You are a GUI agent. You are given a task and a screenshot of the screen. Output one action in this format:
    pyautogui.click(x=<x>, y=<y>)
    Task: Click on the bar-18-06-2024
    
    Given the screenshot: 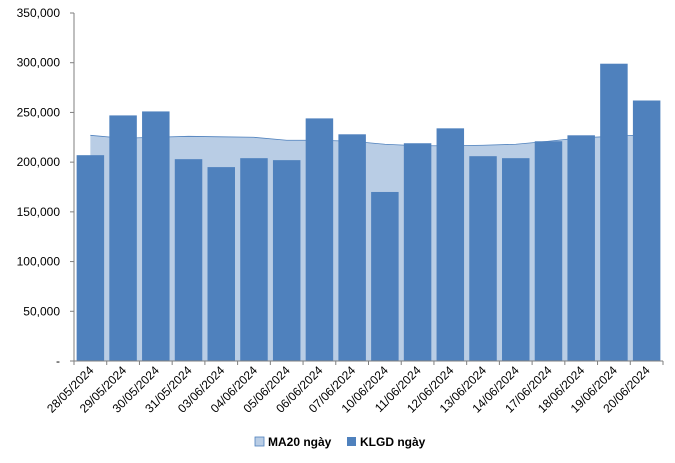 What is the action you would take?
    pyautogui.click(x=581, y=248)
    